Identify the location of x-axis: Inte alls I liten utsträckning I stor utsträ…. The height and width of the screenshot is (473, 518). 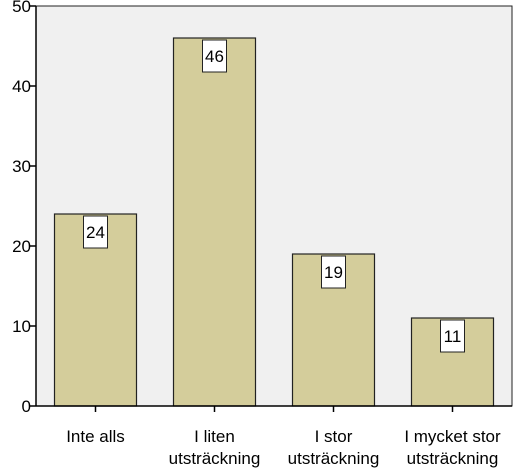
(274, 436).